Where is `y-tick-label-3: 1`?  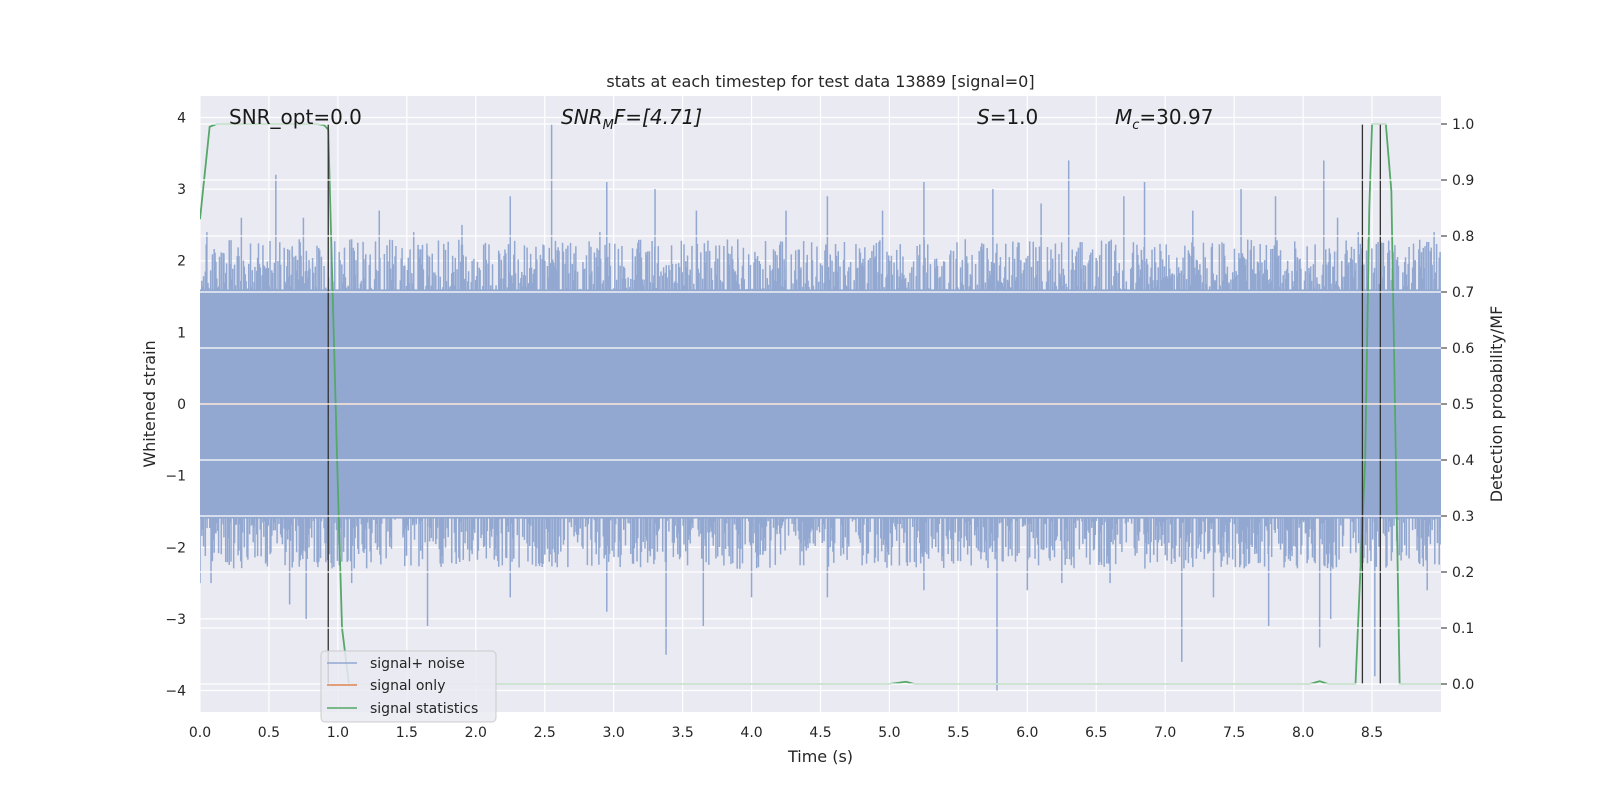
y-tick-label-3: 1 is located at coordinates (181, 333).